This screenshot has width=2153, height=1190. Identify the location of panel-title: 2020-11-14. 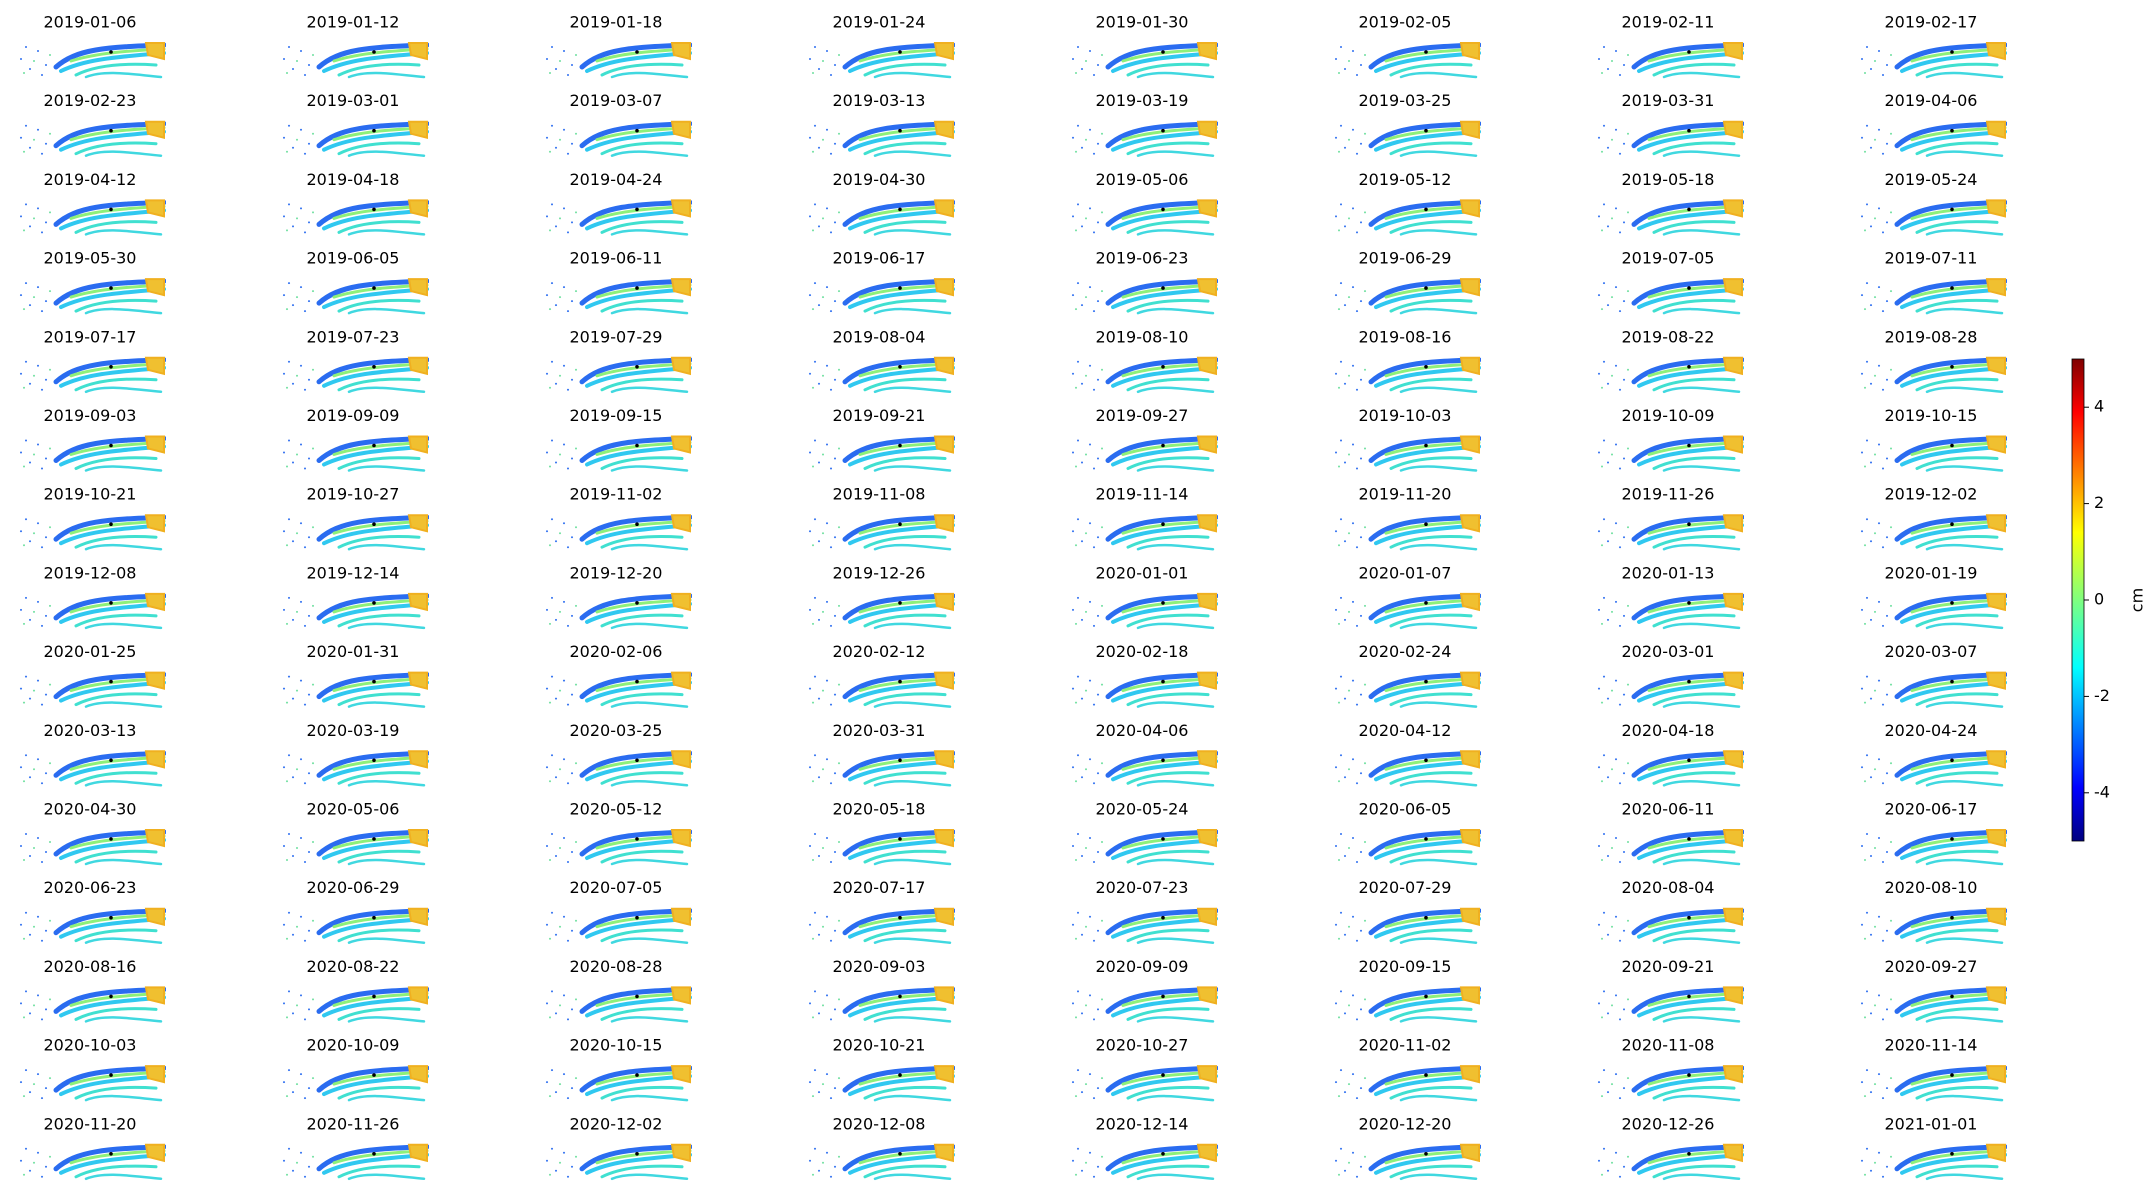
(1931, 1045).